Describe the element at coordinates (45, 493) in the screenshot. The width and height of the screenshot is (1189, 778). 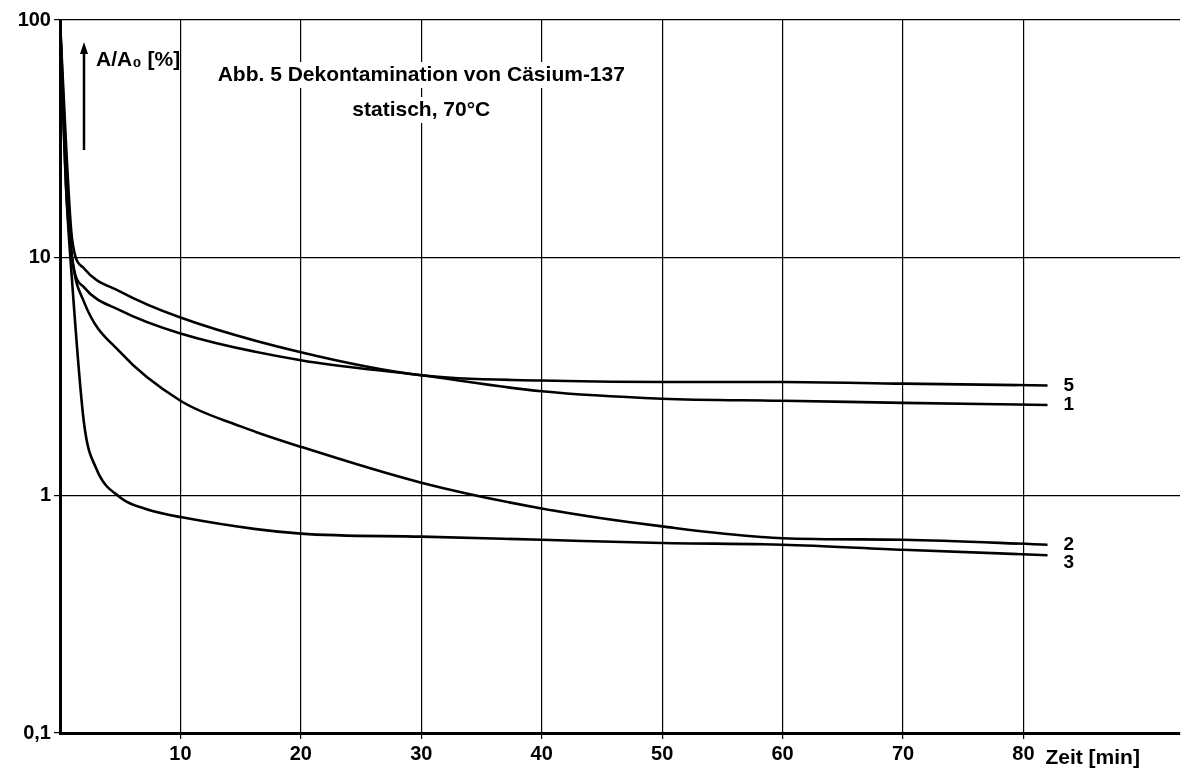
I see `y-tick-label: 1` at that location.